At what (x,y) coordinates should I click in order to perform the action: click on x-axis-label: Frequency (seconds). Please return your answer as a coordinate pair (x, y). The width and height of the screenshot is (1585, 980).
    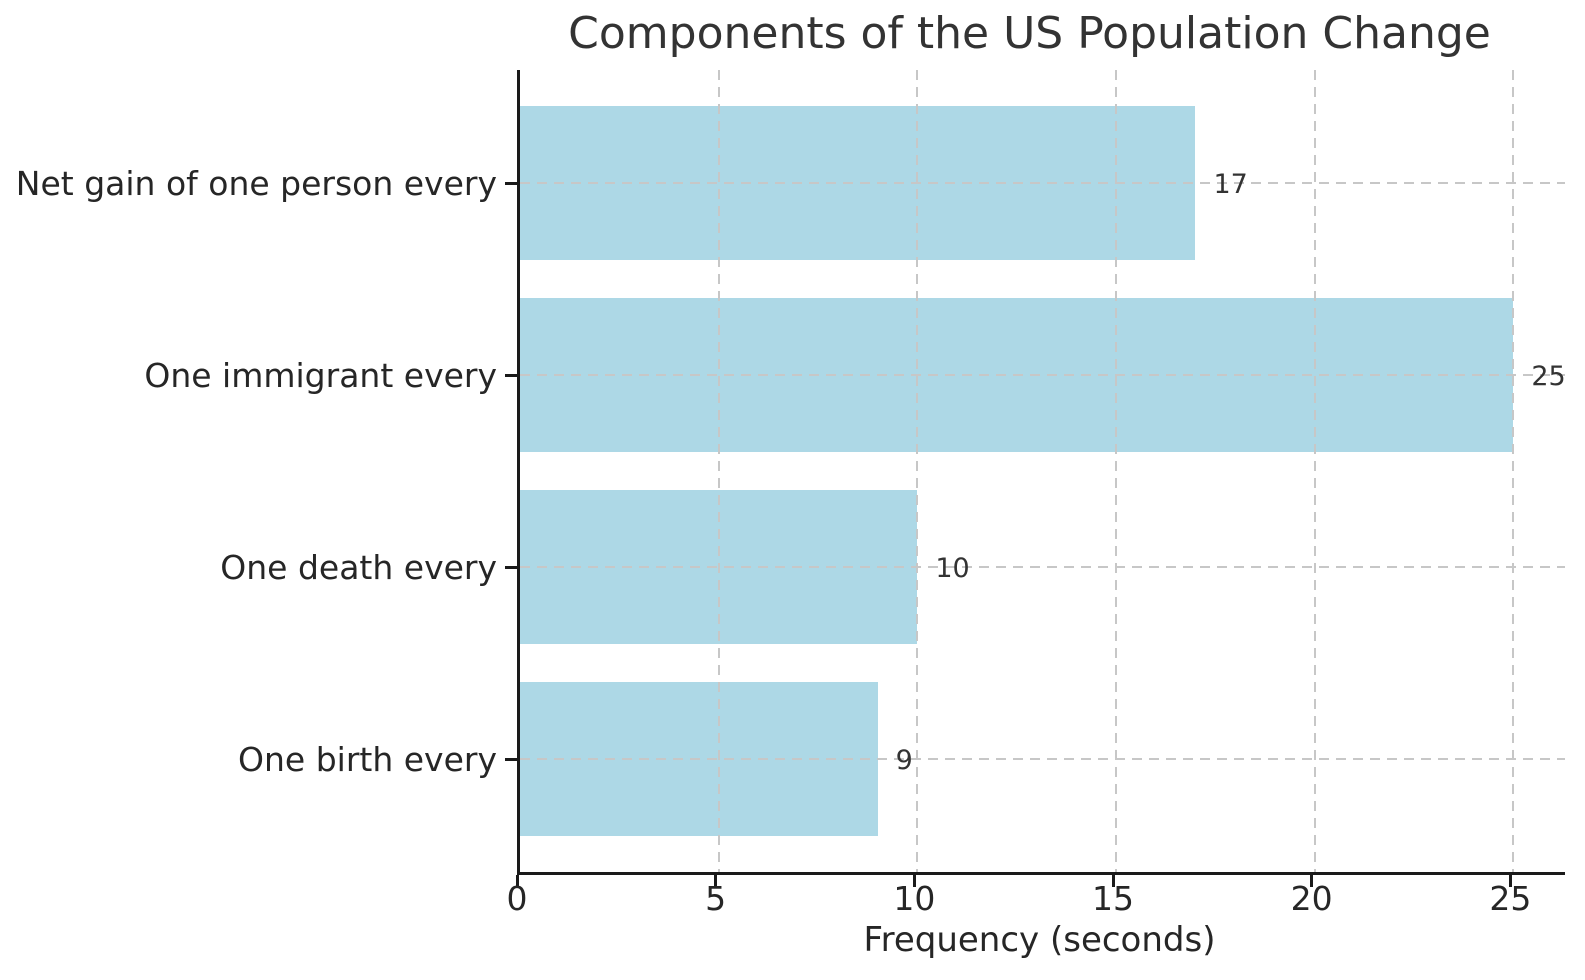
    Looking at the image, I should click on (1039, 940).